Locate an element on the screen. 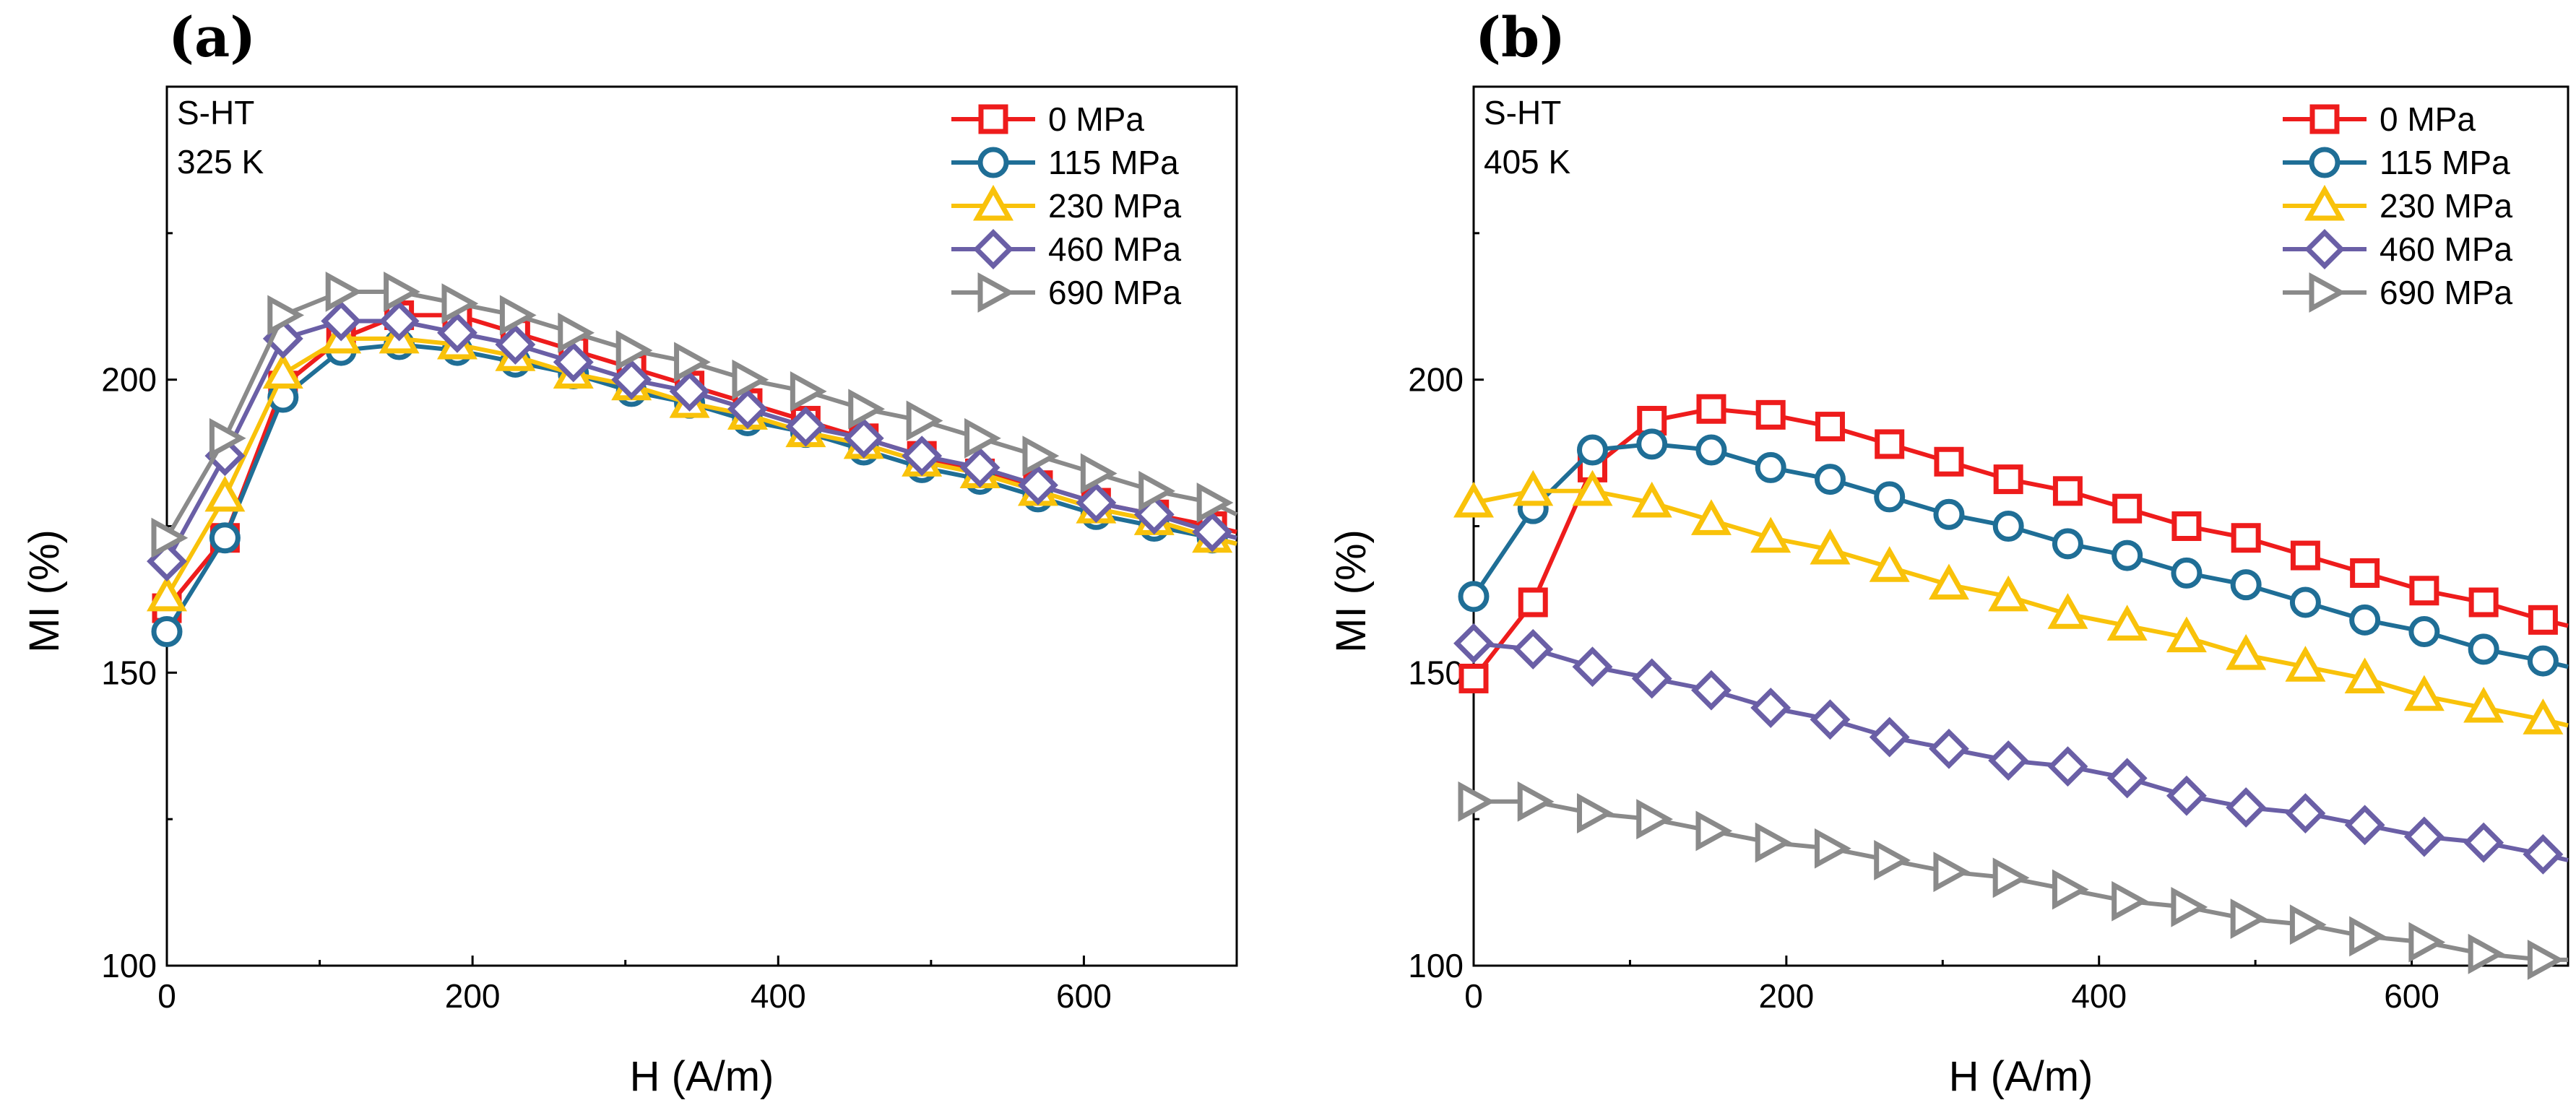 Image resolution: width=2576 pixels, height=1113 pixels. legend-label: 460 MPa is located at coordinates (1115, 249).